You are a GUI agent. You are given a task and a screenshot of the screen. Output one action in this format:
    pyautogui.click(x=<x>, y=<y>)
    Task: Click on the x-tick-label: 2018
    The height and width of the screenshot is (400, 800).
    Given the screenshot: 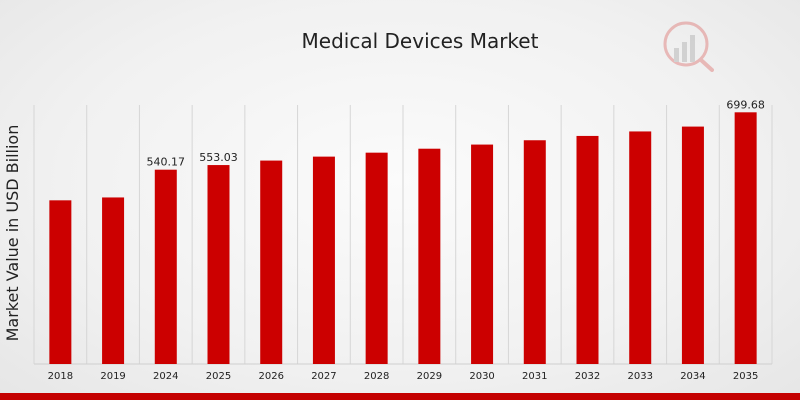 What is the action you would take?
    pyautogui.click(x=60, y=376)
    